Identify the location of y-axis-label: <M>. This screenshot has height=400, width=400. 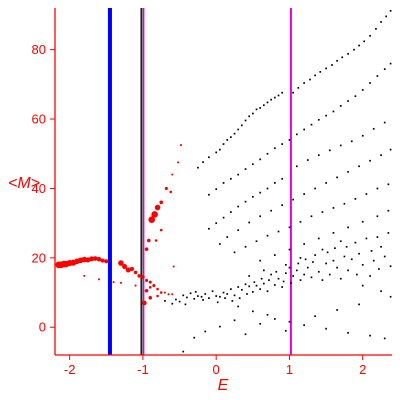
(24, 183).